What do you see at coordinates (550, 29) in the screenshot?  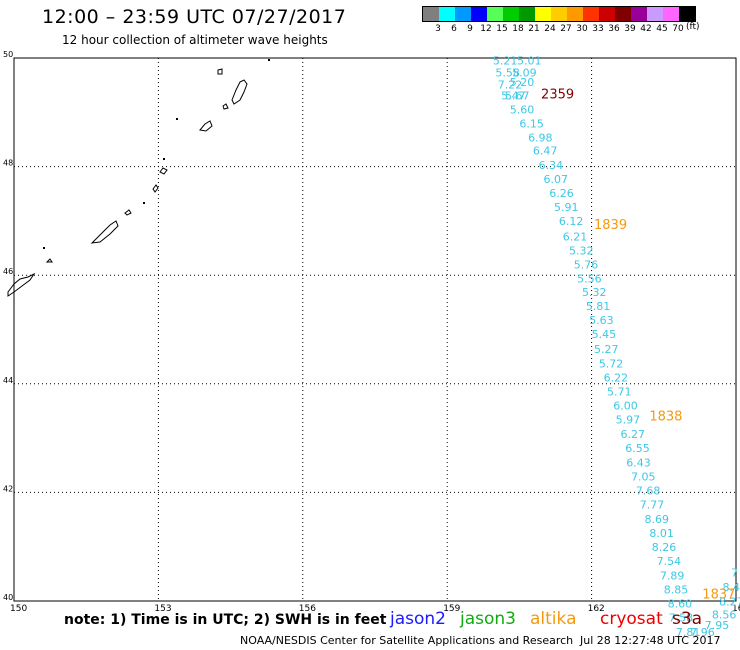 I see `legend-tick-label: 24` at bounding box center [550, 29].